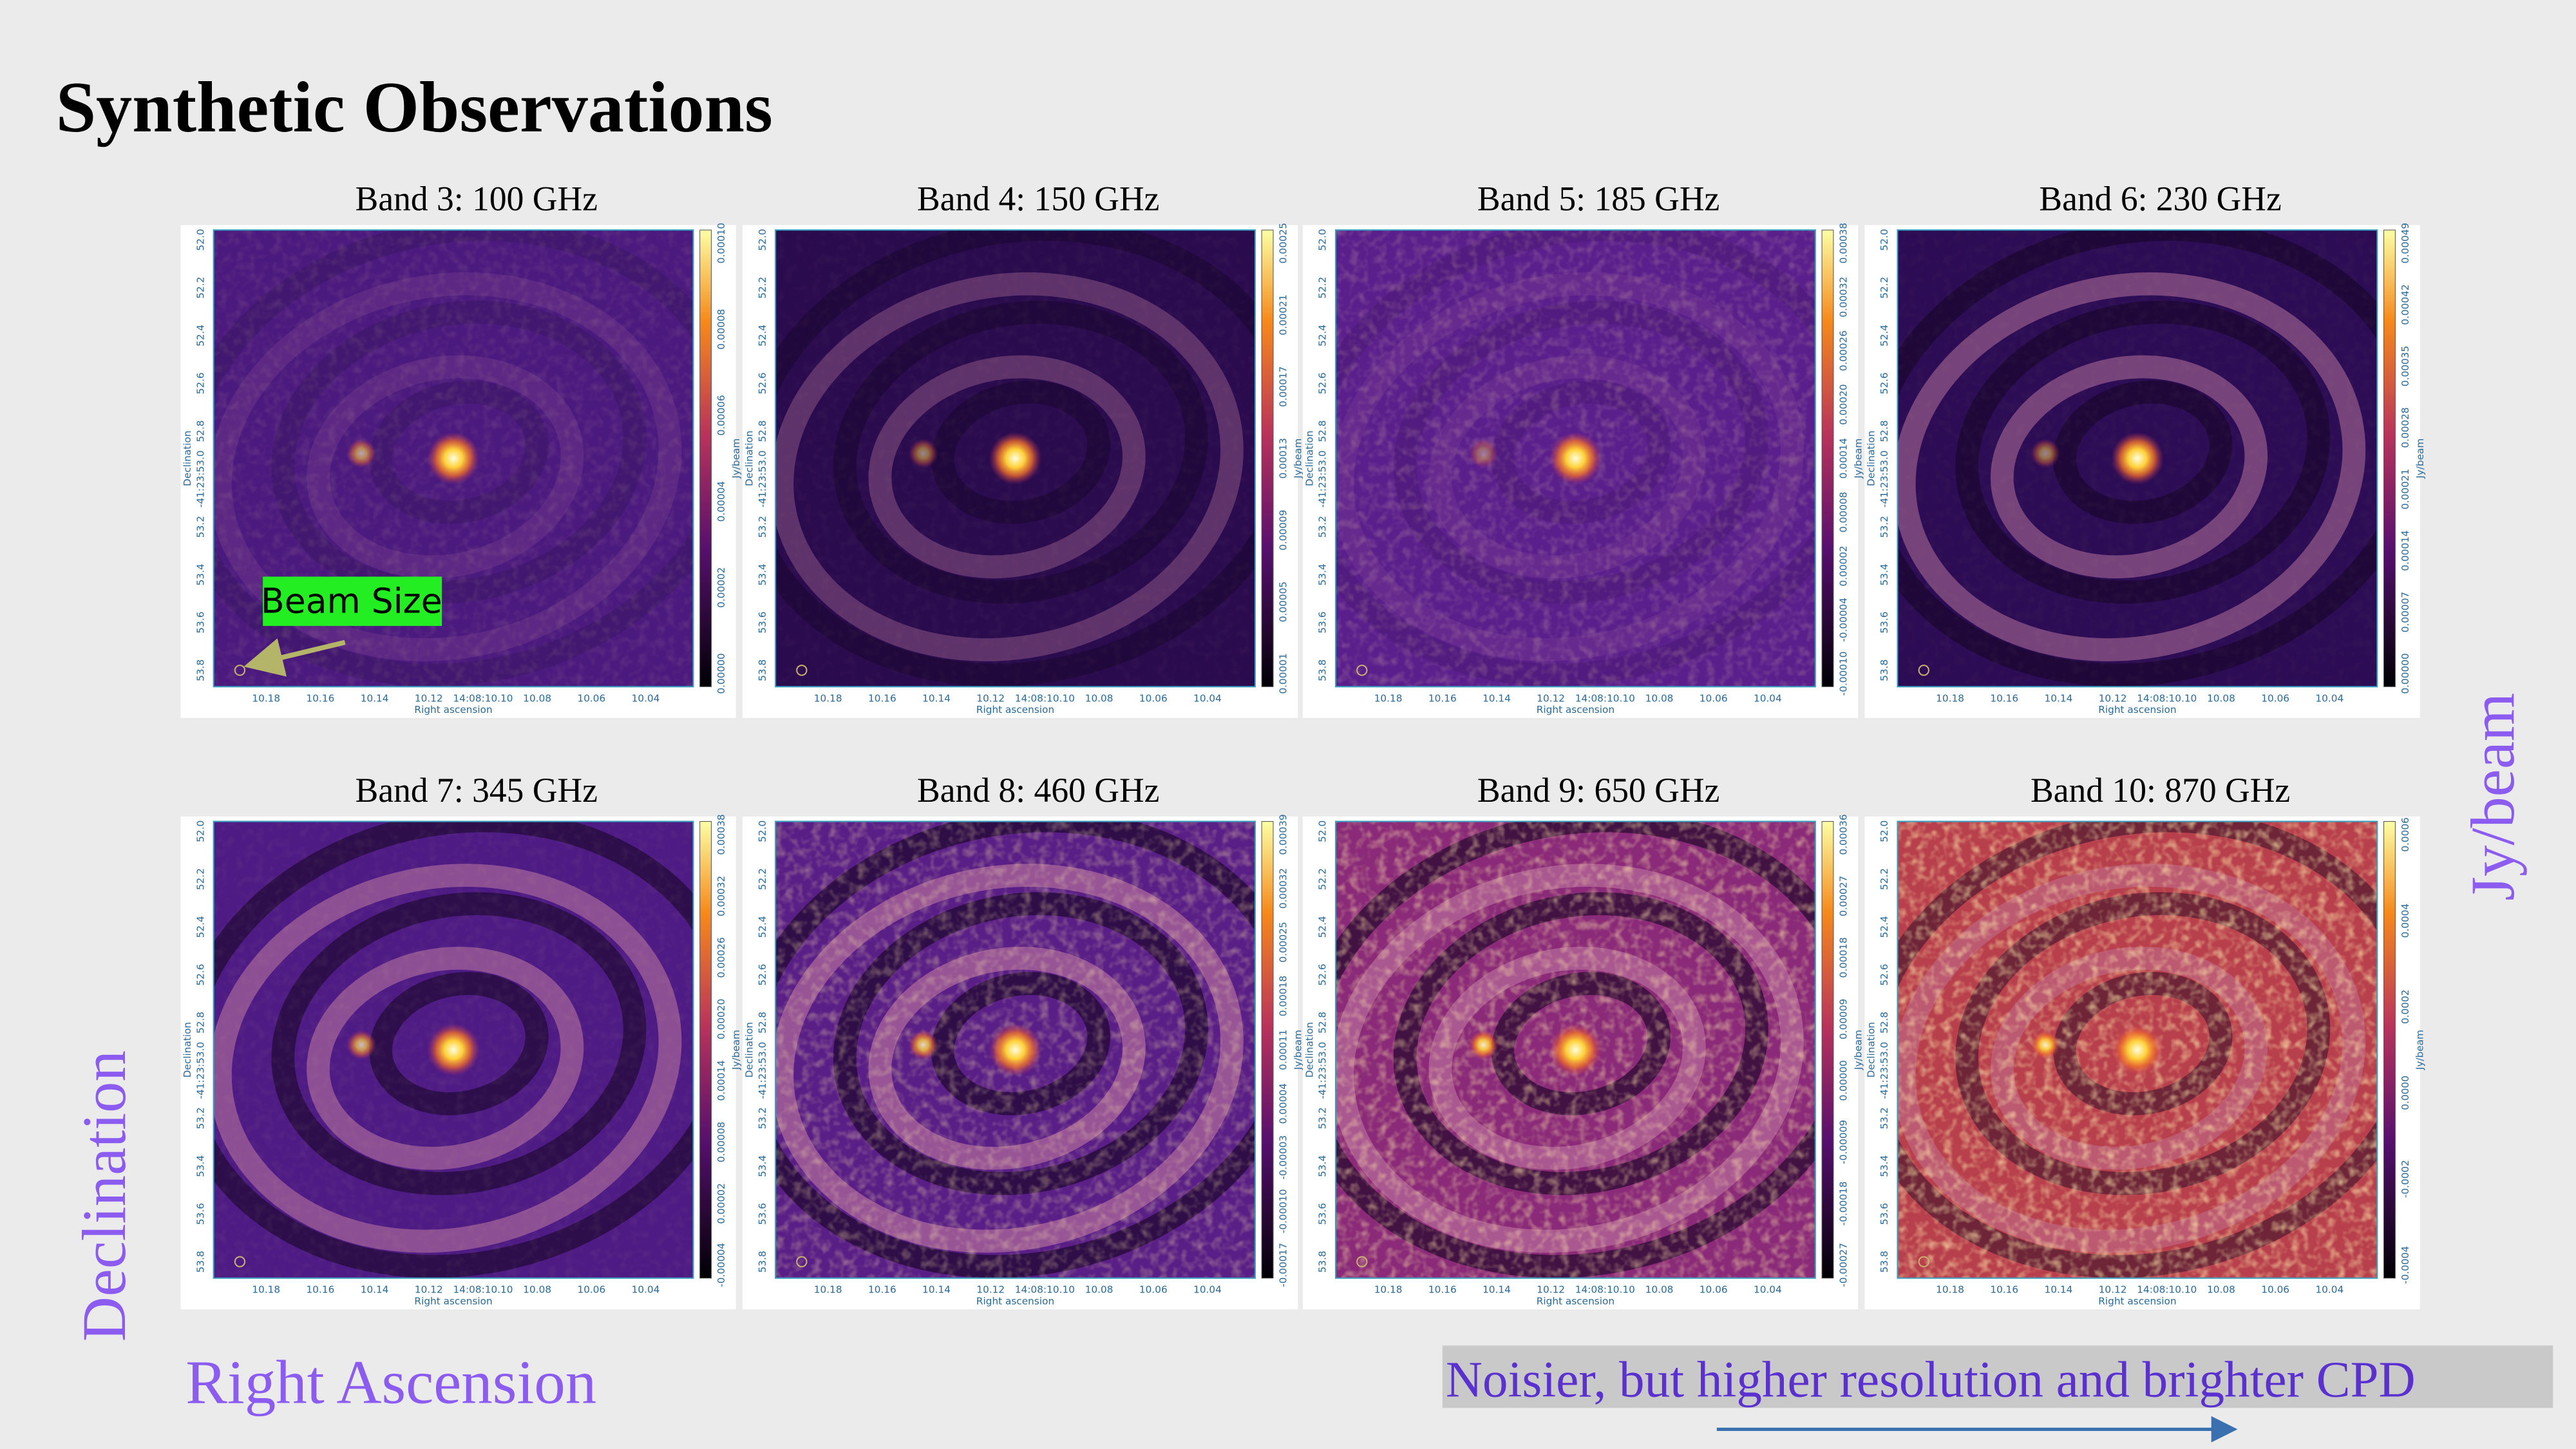  What do you see at coordinates (1884, 1262) in the screenshot?
I see `dec-tick-label: 53.8` at bounding box center [1884, 1262].